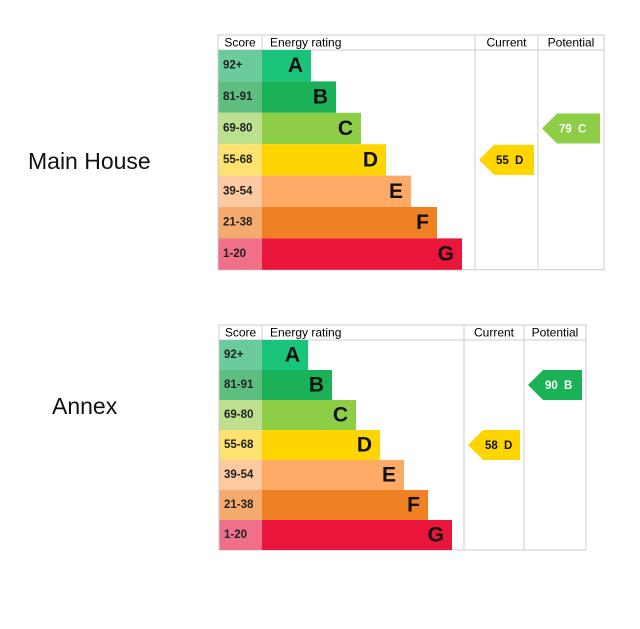 The height and width of the screenshot is (629, 640). Describe the element at coordinates (582, 130) in the screenshot. I see `potential-letter: C` at that location.